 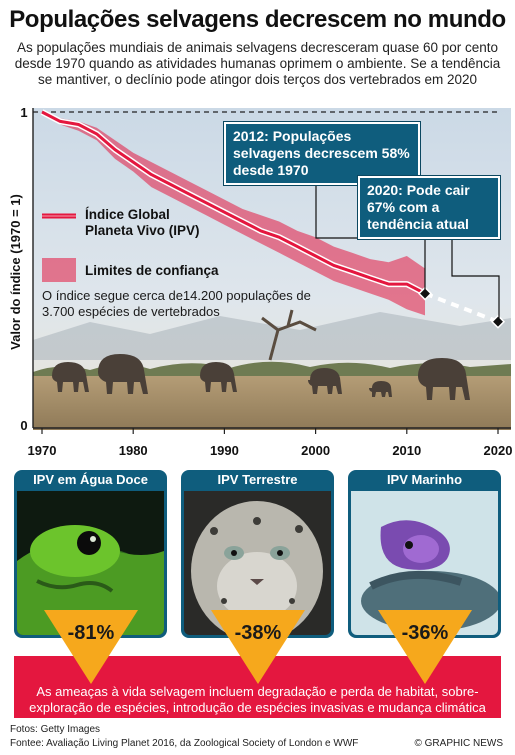 What do you see at coordinates (475, 268) in the screenshot?
I see `annotation-2020-leader` at bounding box center [475, 268].